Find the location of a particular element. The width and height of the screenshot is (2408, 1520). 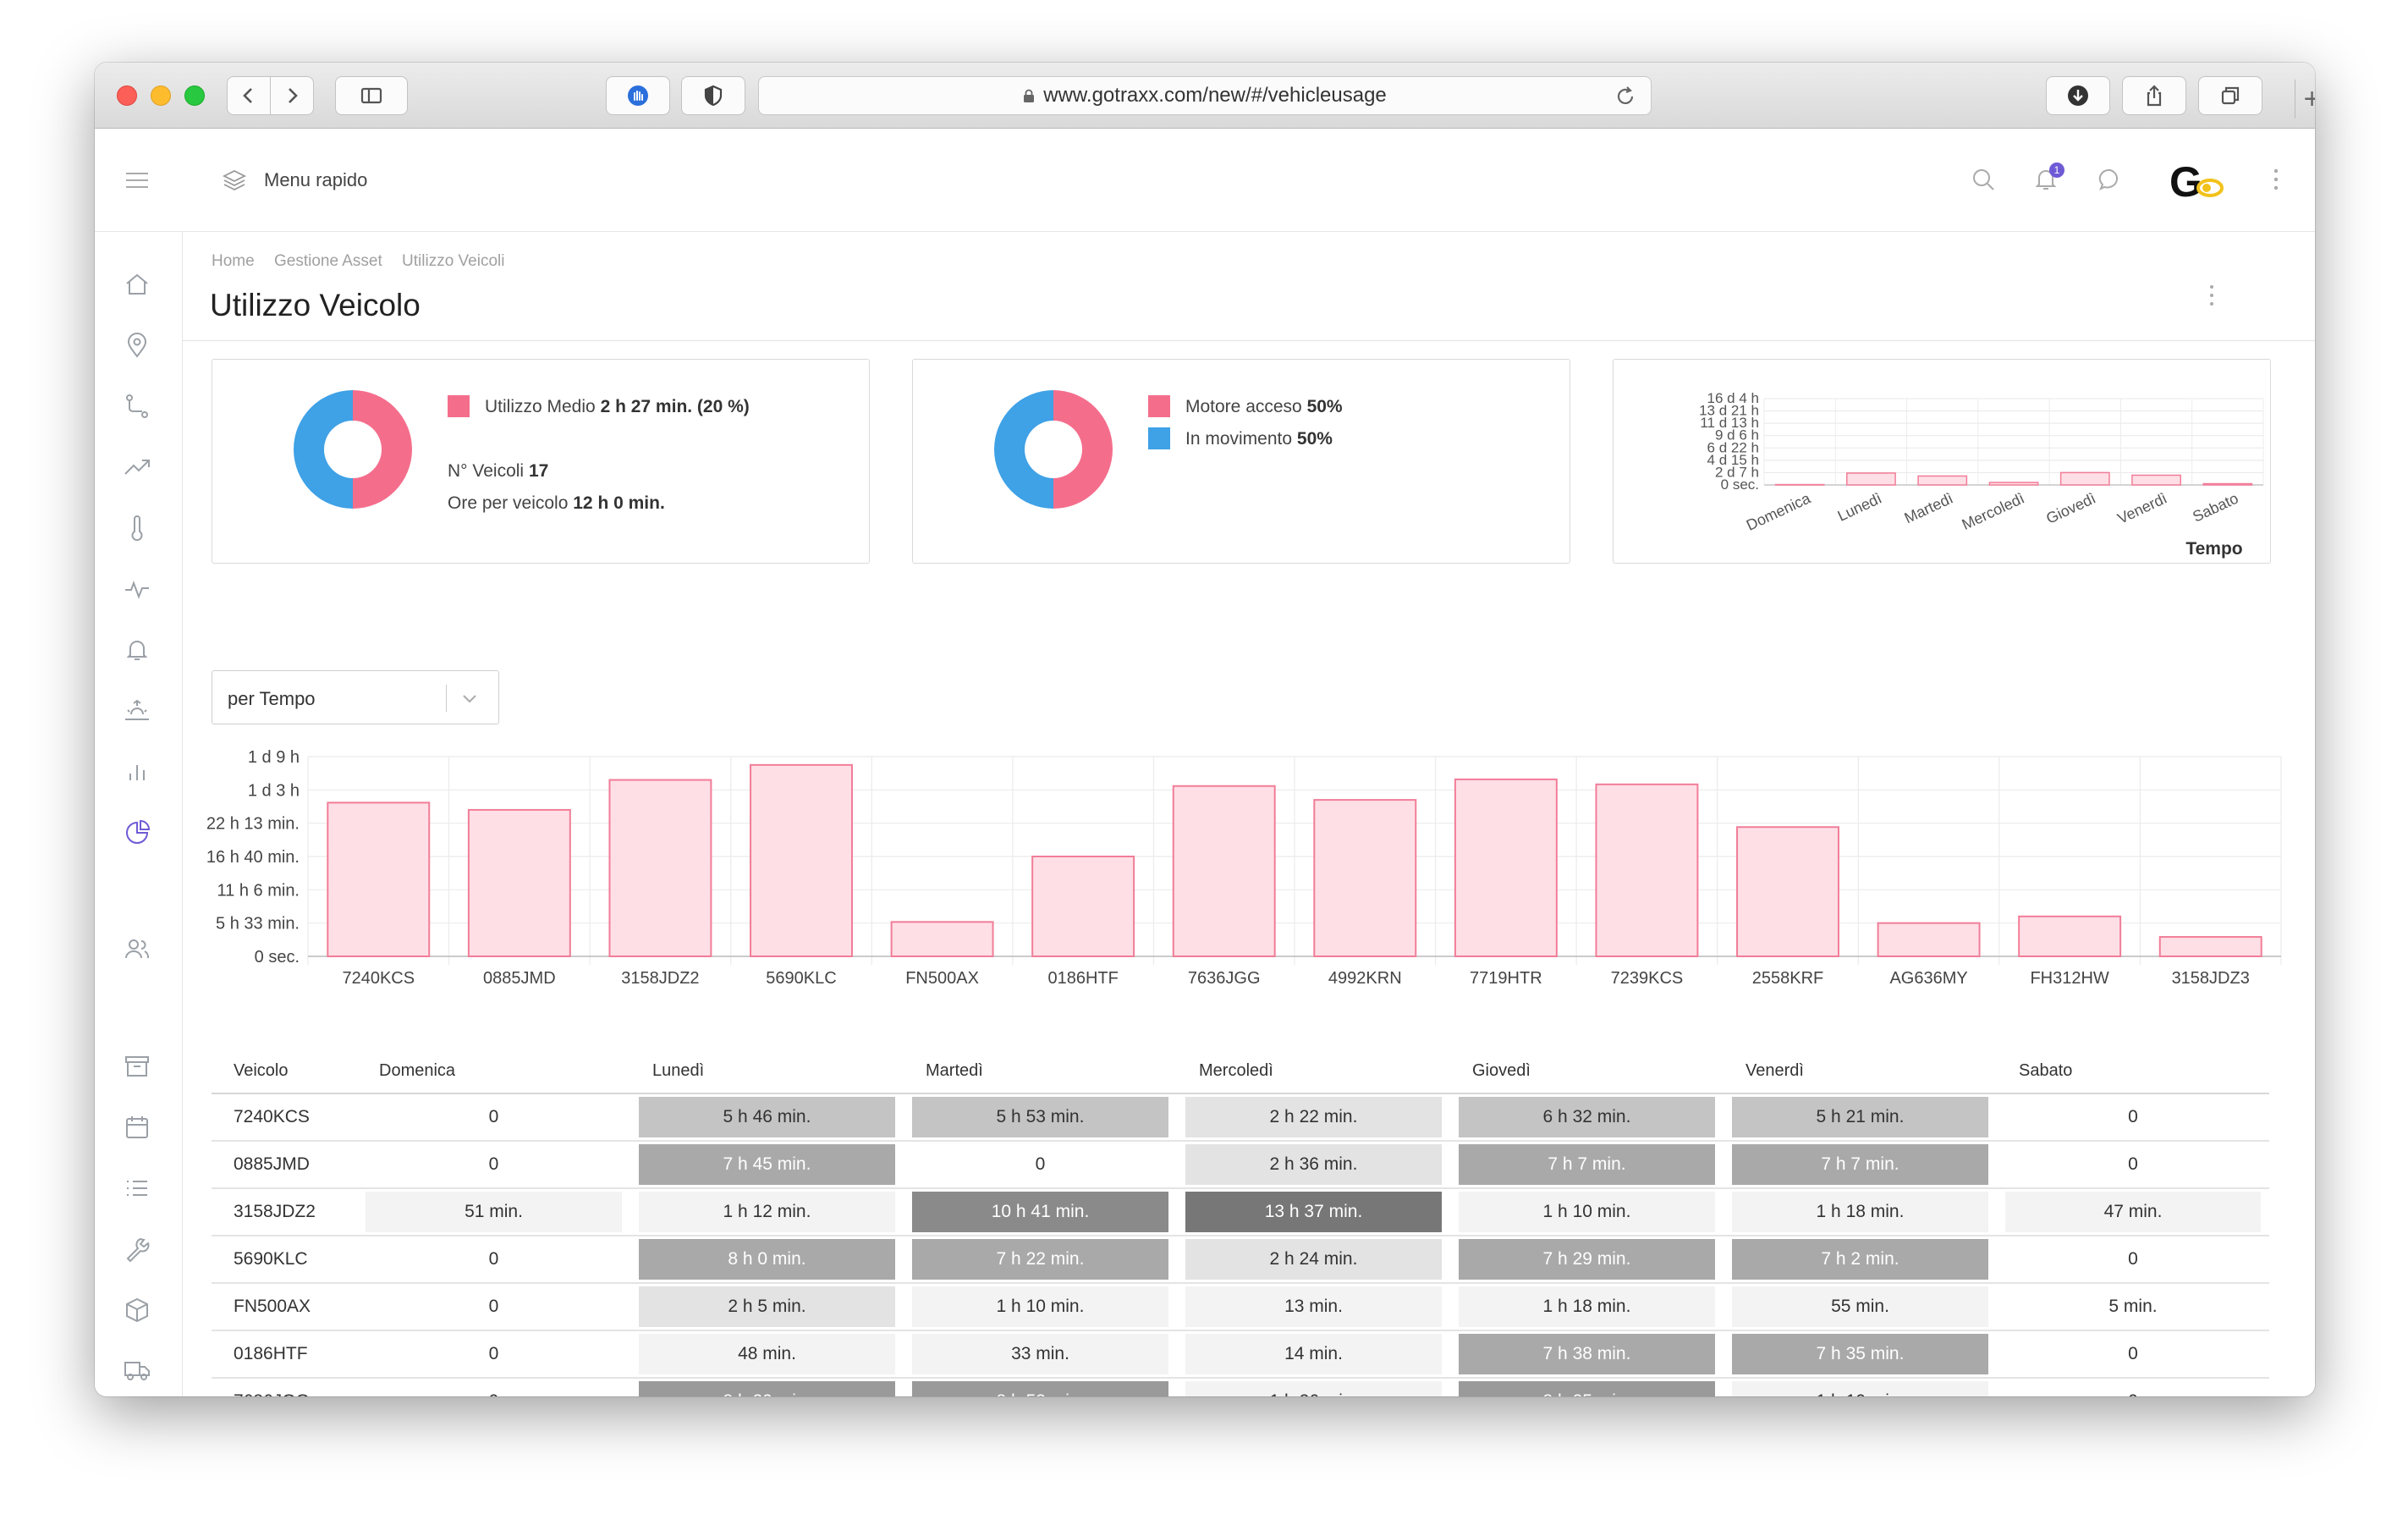

x-tick-label: FH312HW is located at coordinates (2069, 978).